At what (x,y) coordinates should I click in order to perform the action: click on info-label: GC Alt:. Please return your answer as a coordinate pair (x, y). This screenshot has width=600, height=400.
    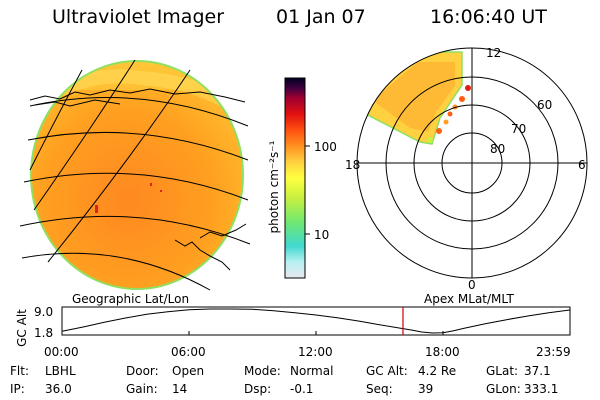
    Looking at the image, I should click on (387, 371).